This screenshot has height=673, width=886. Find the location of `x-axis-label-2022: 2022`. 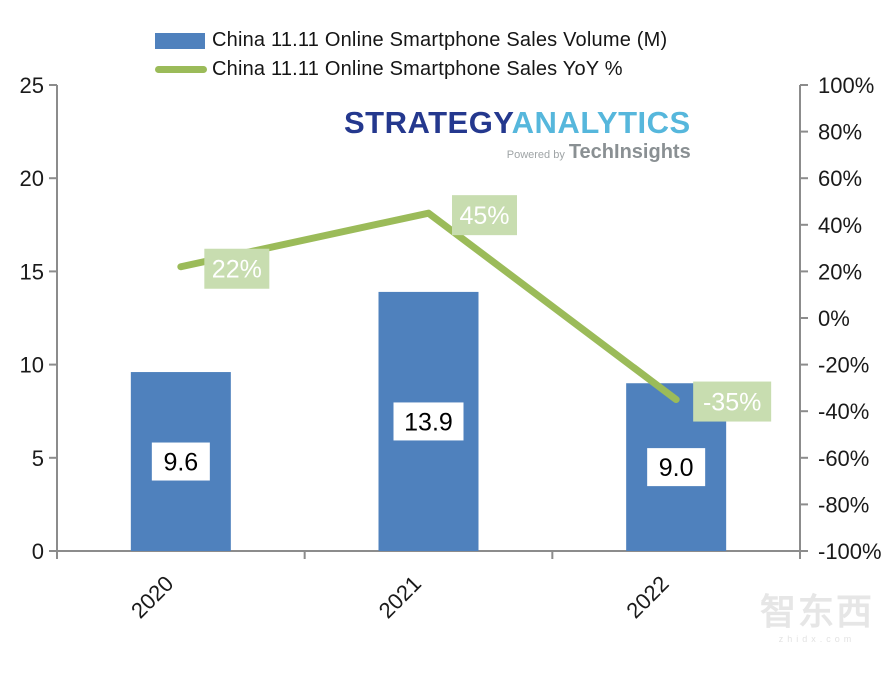

x-axis-label-2022: 2022 is located at coordinates (647, 597).